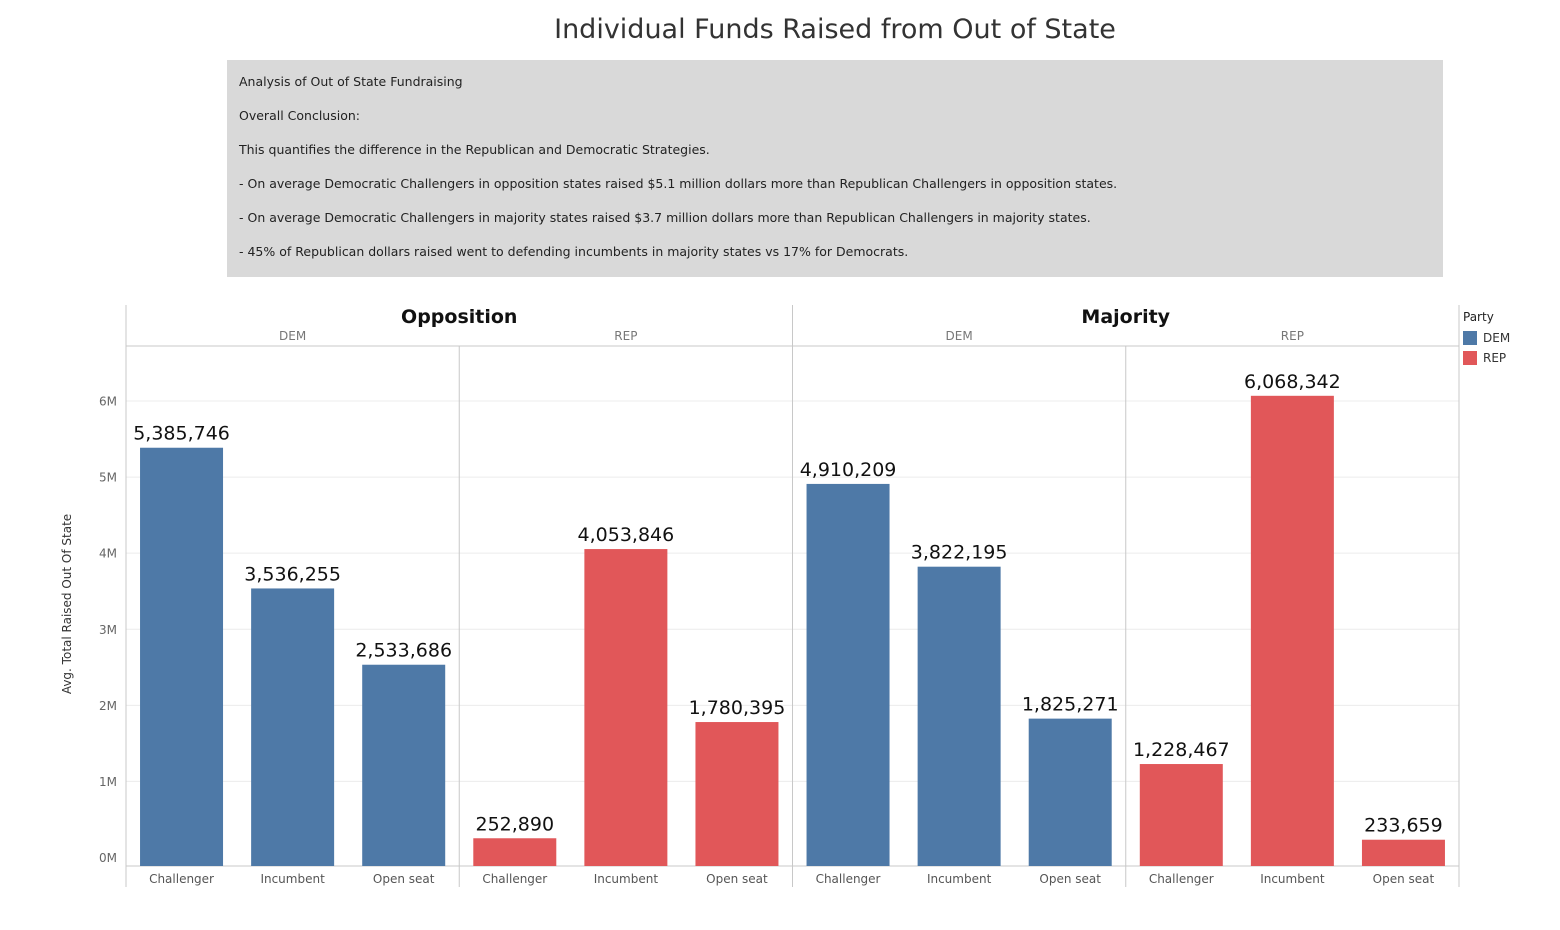  I want to click on data-label: 1,780,395, so click(737, 708).